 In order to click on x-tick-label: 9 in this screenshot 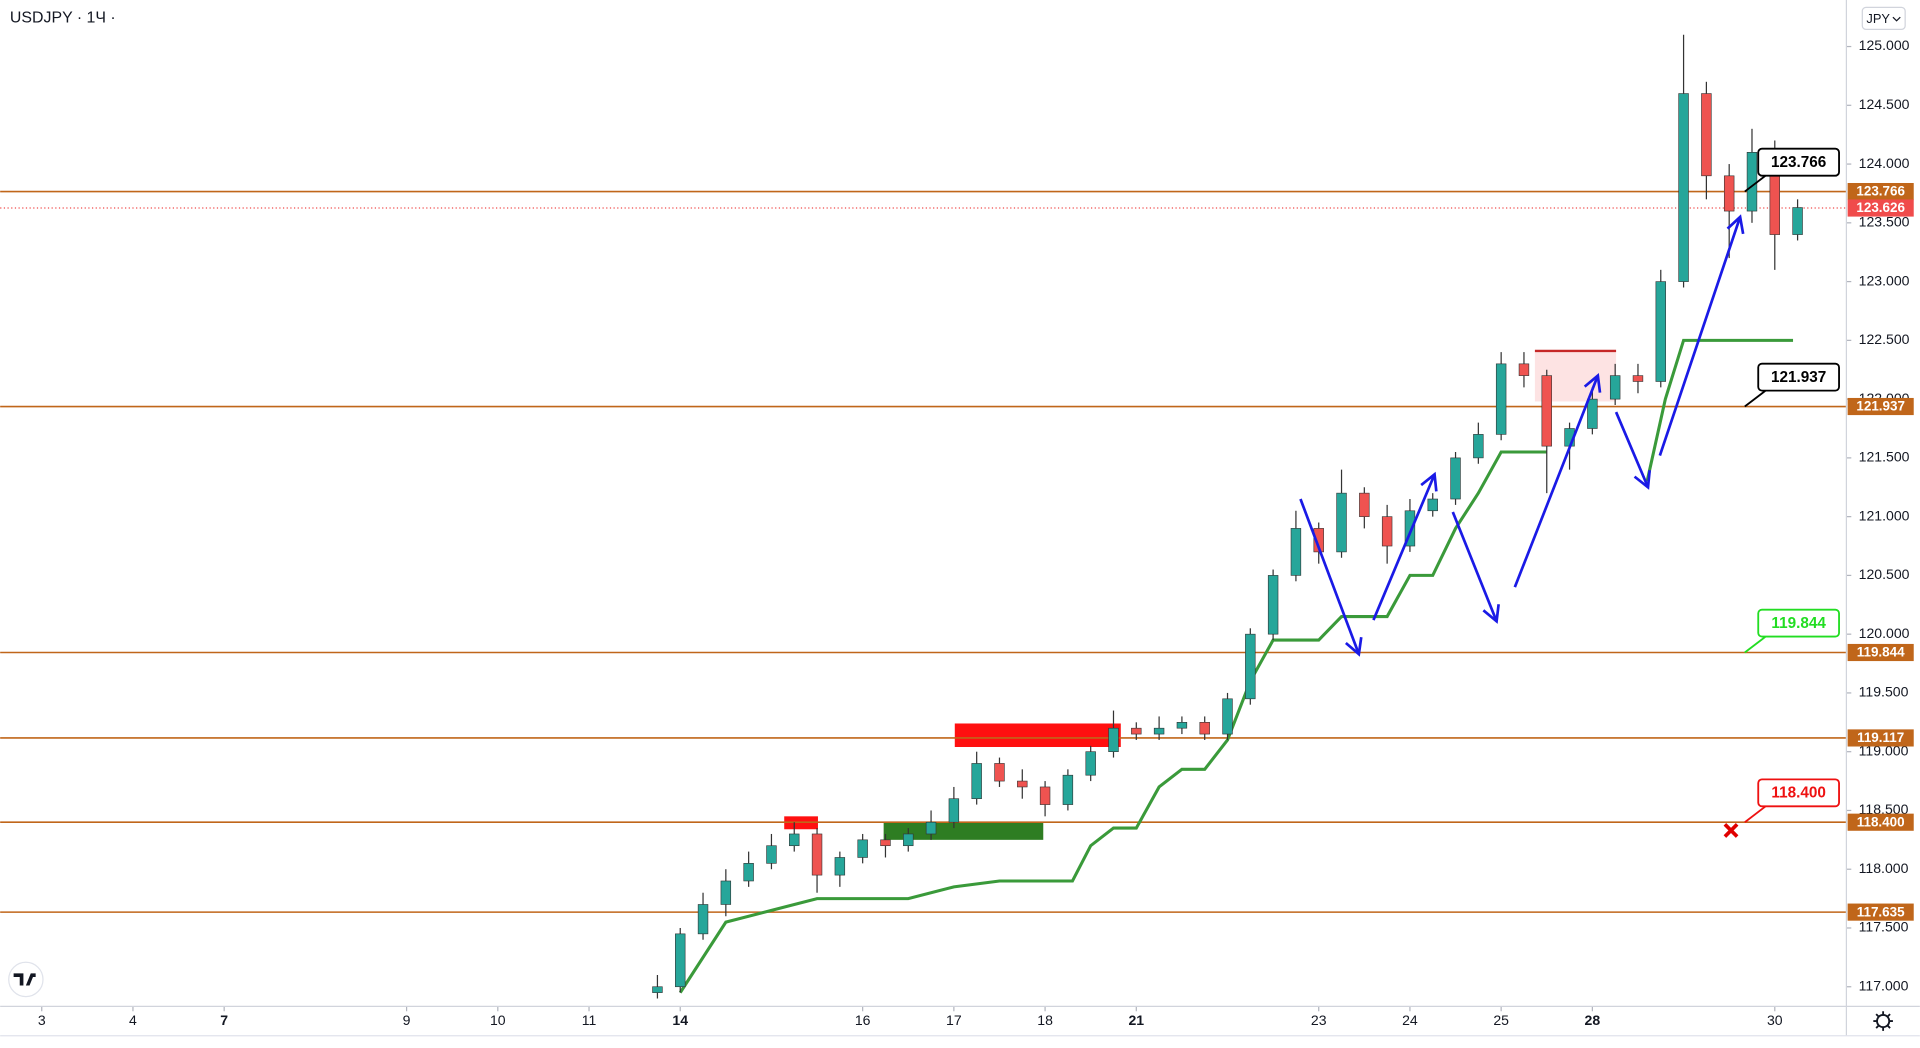, I will do `click(407, 1020)`.